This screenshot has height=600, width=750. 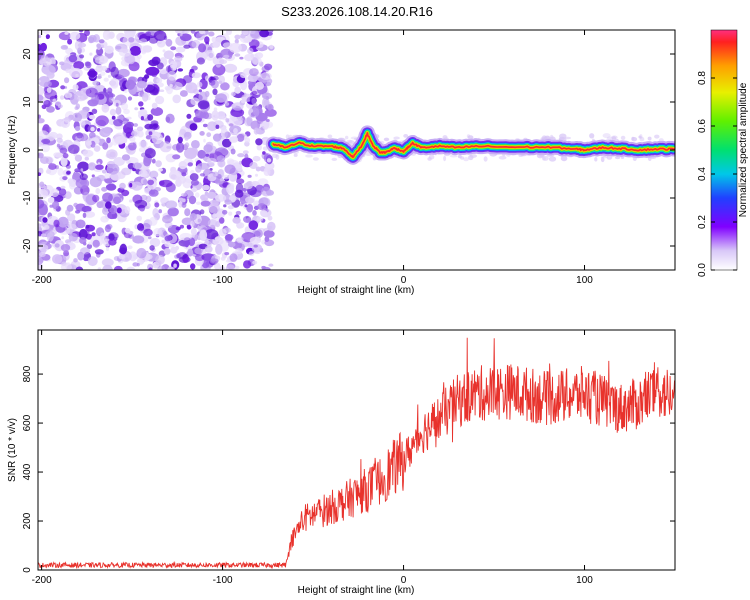 I want to click on y-tick-label: -20, so click(x=27, y=245).